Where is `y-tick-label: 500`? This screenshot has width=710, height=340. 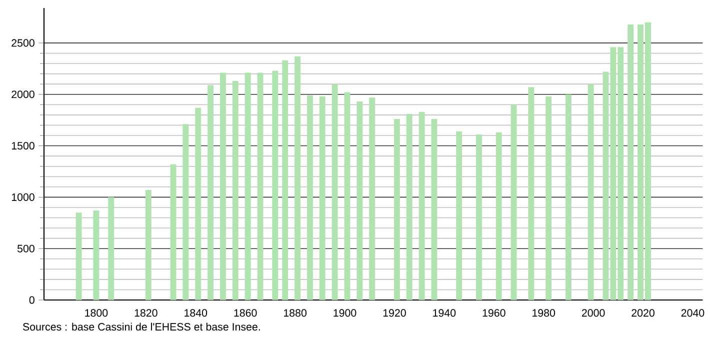 y-tick-label: 500 is located at coordinates (25, 248).